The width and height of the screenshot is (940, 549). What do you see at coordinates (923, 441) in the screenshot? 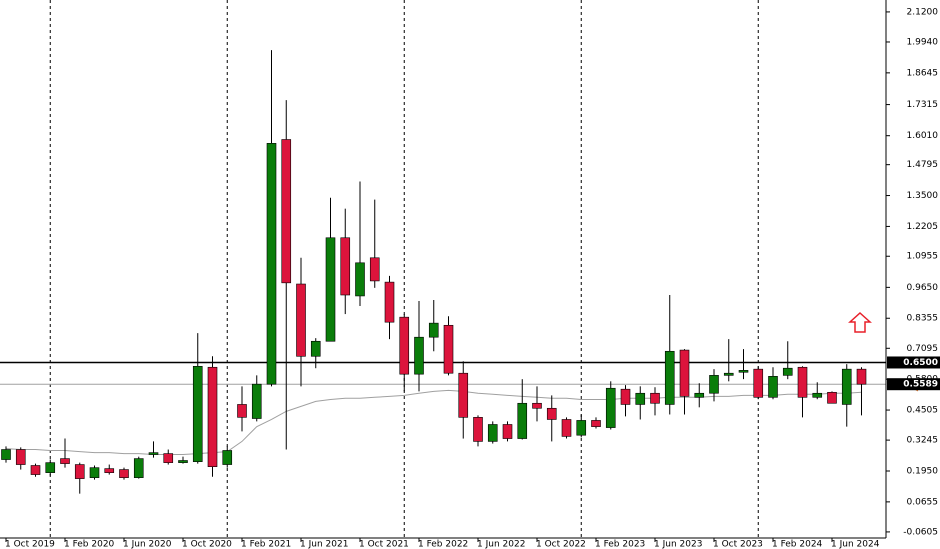
I see `y-tick-label: 0.3245` at bounding box center [923, 441].